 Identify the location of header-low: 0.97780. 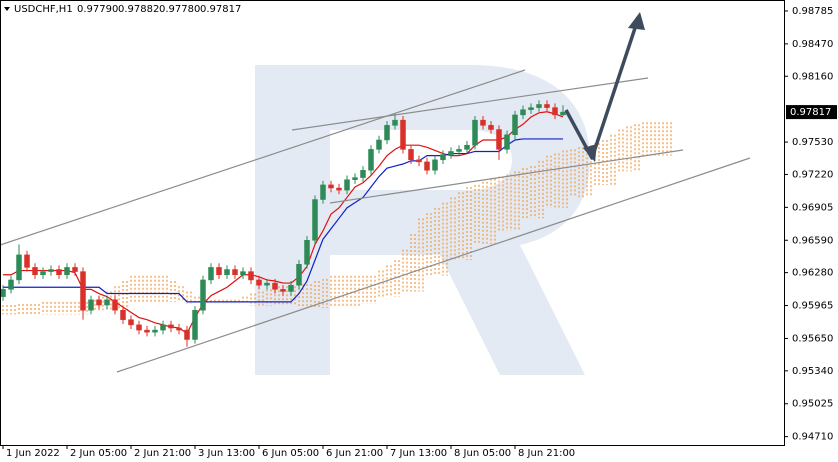
(179, 9).